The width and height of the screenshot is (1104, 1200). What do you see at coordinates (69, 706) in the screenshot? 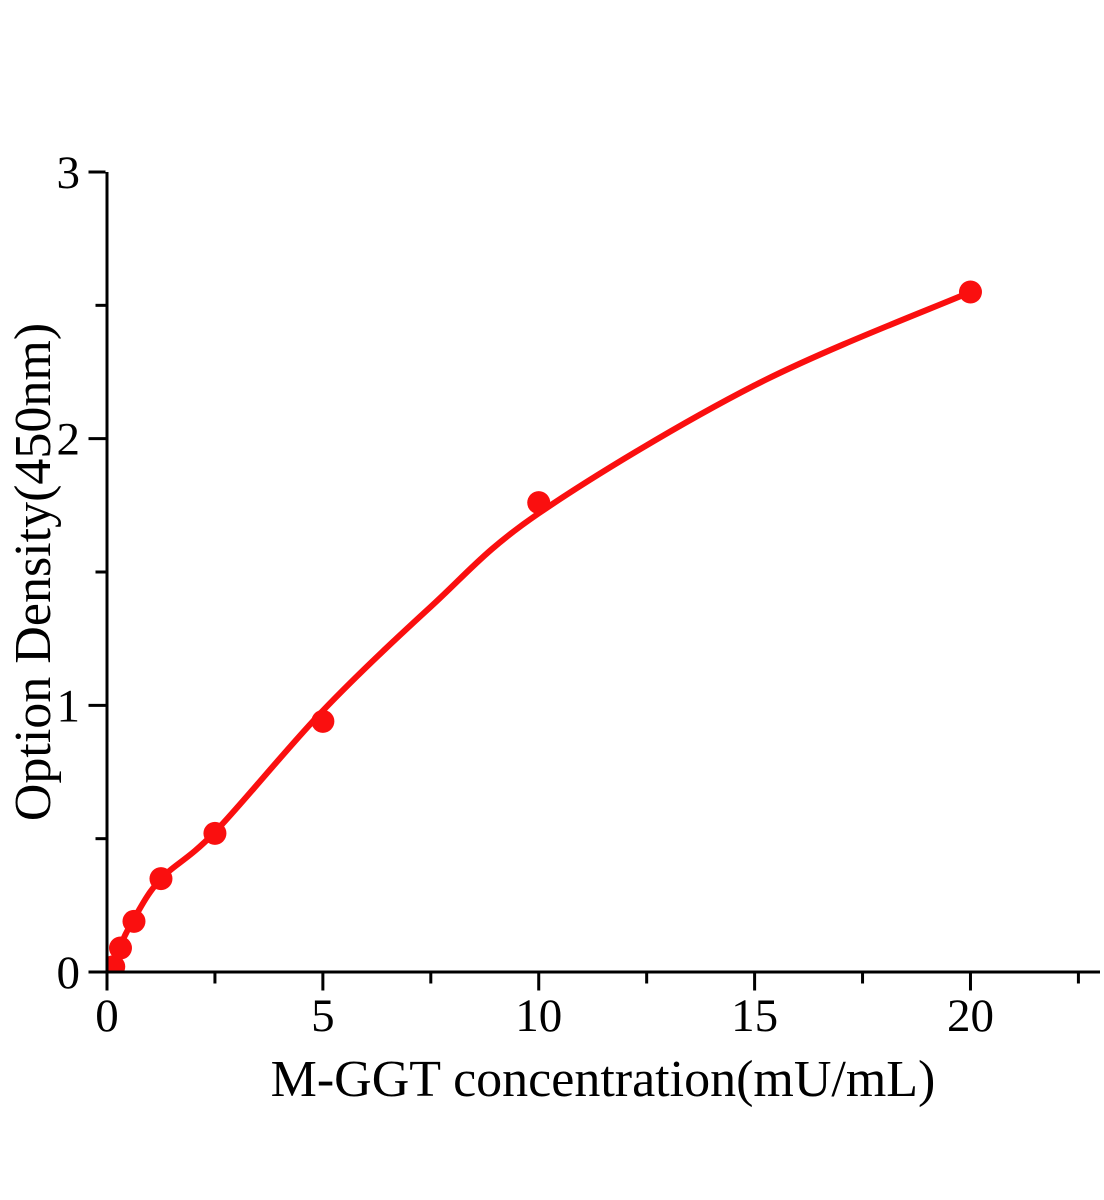
I see `y-tick-label: 1` at bounding box center [69, 706].